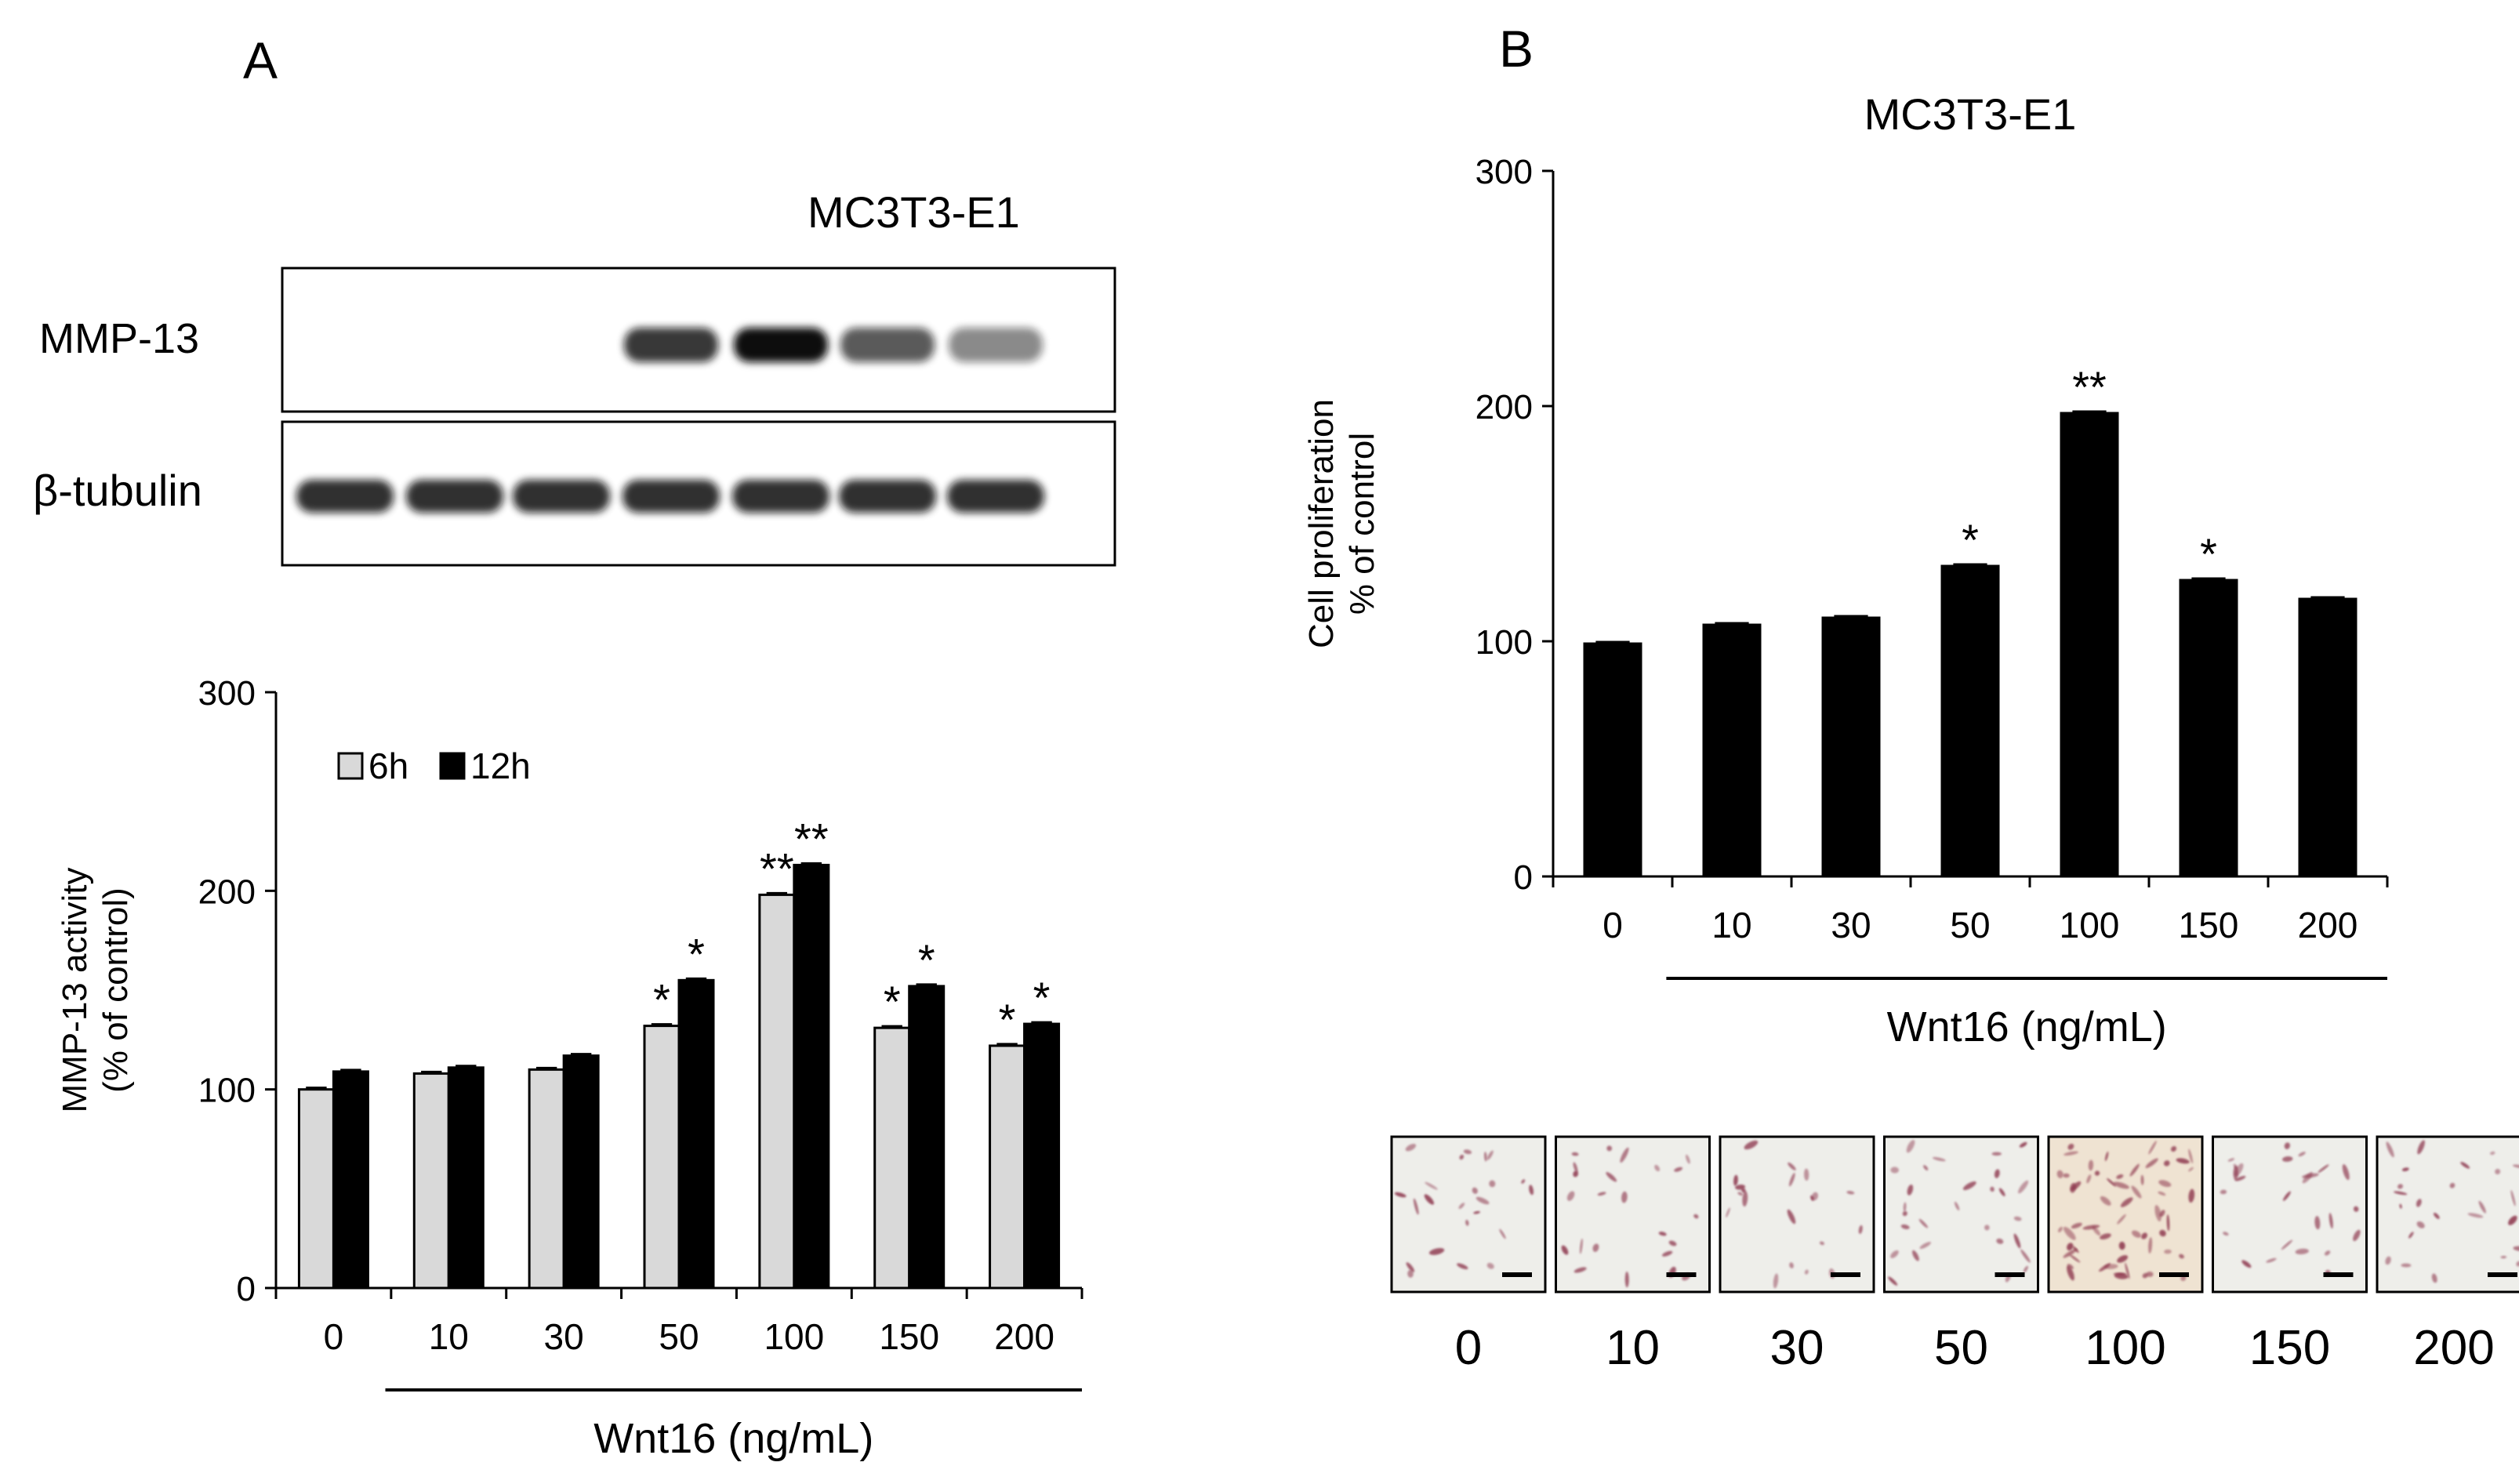 This screenshot has height=1484, width=2519. Describe the element at coordinates (1613, 925) in the screenshot. I see `x-tick-label: 0` at that location.